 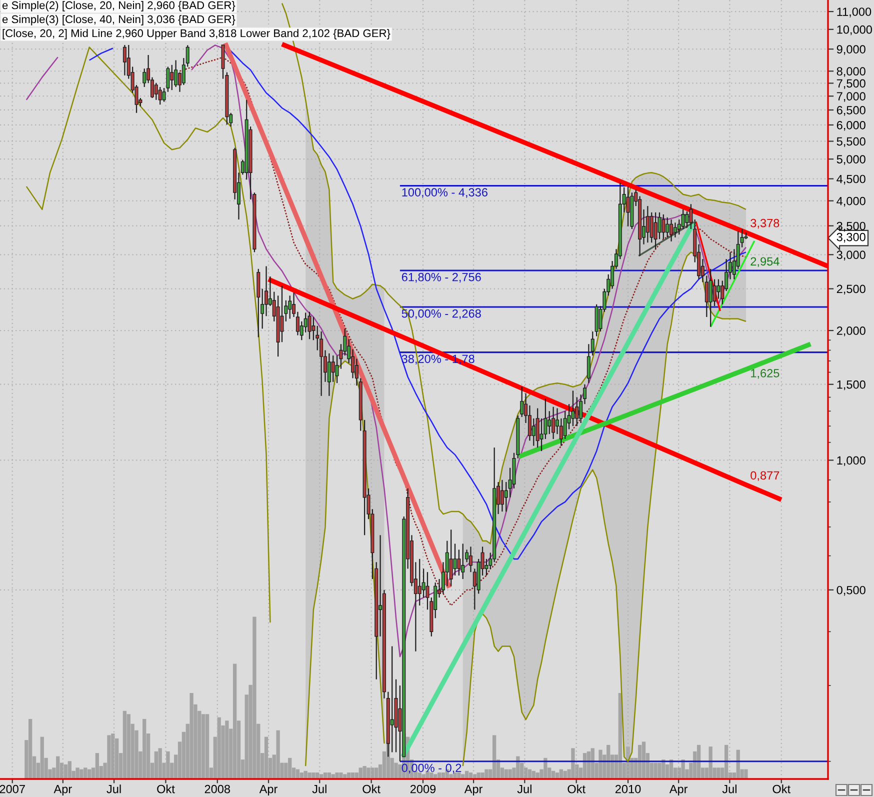 I want to click on y-tick-label: 5,000, so click(x=851, y=160).